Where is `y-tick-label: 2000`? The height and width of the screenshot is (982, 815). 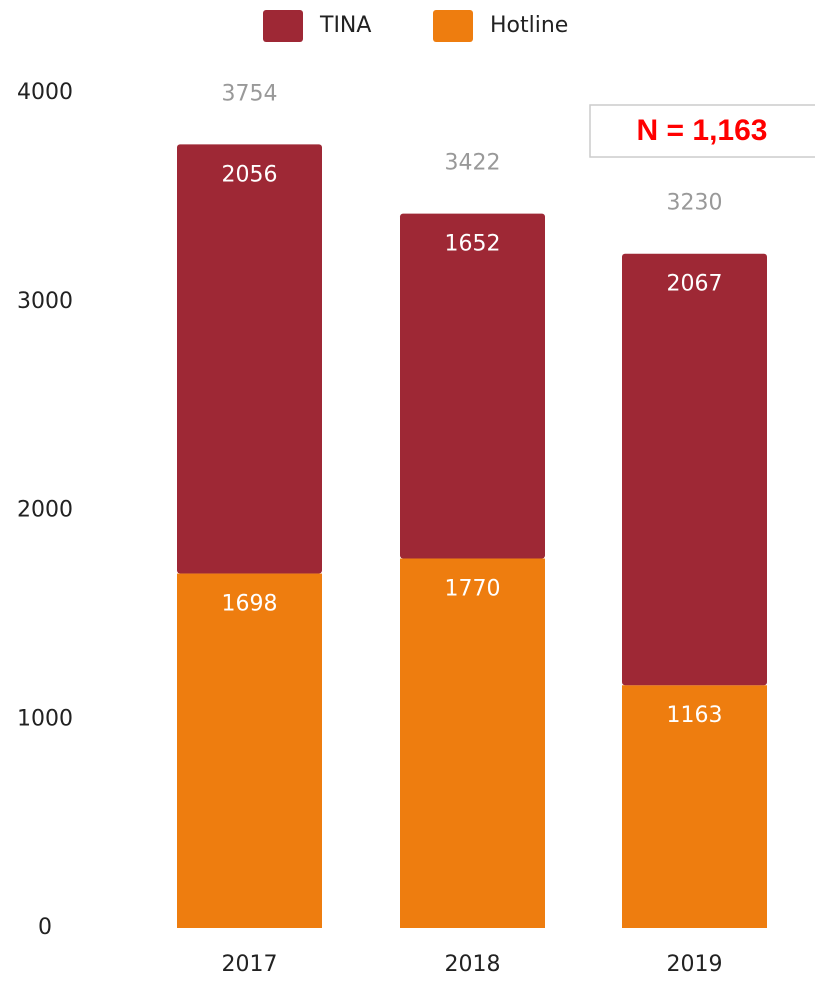 y-tick-label: 2000 is located at coordinates (45, 510).